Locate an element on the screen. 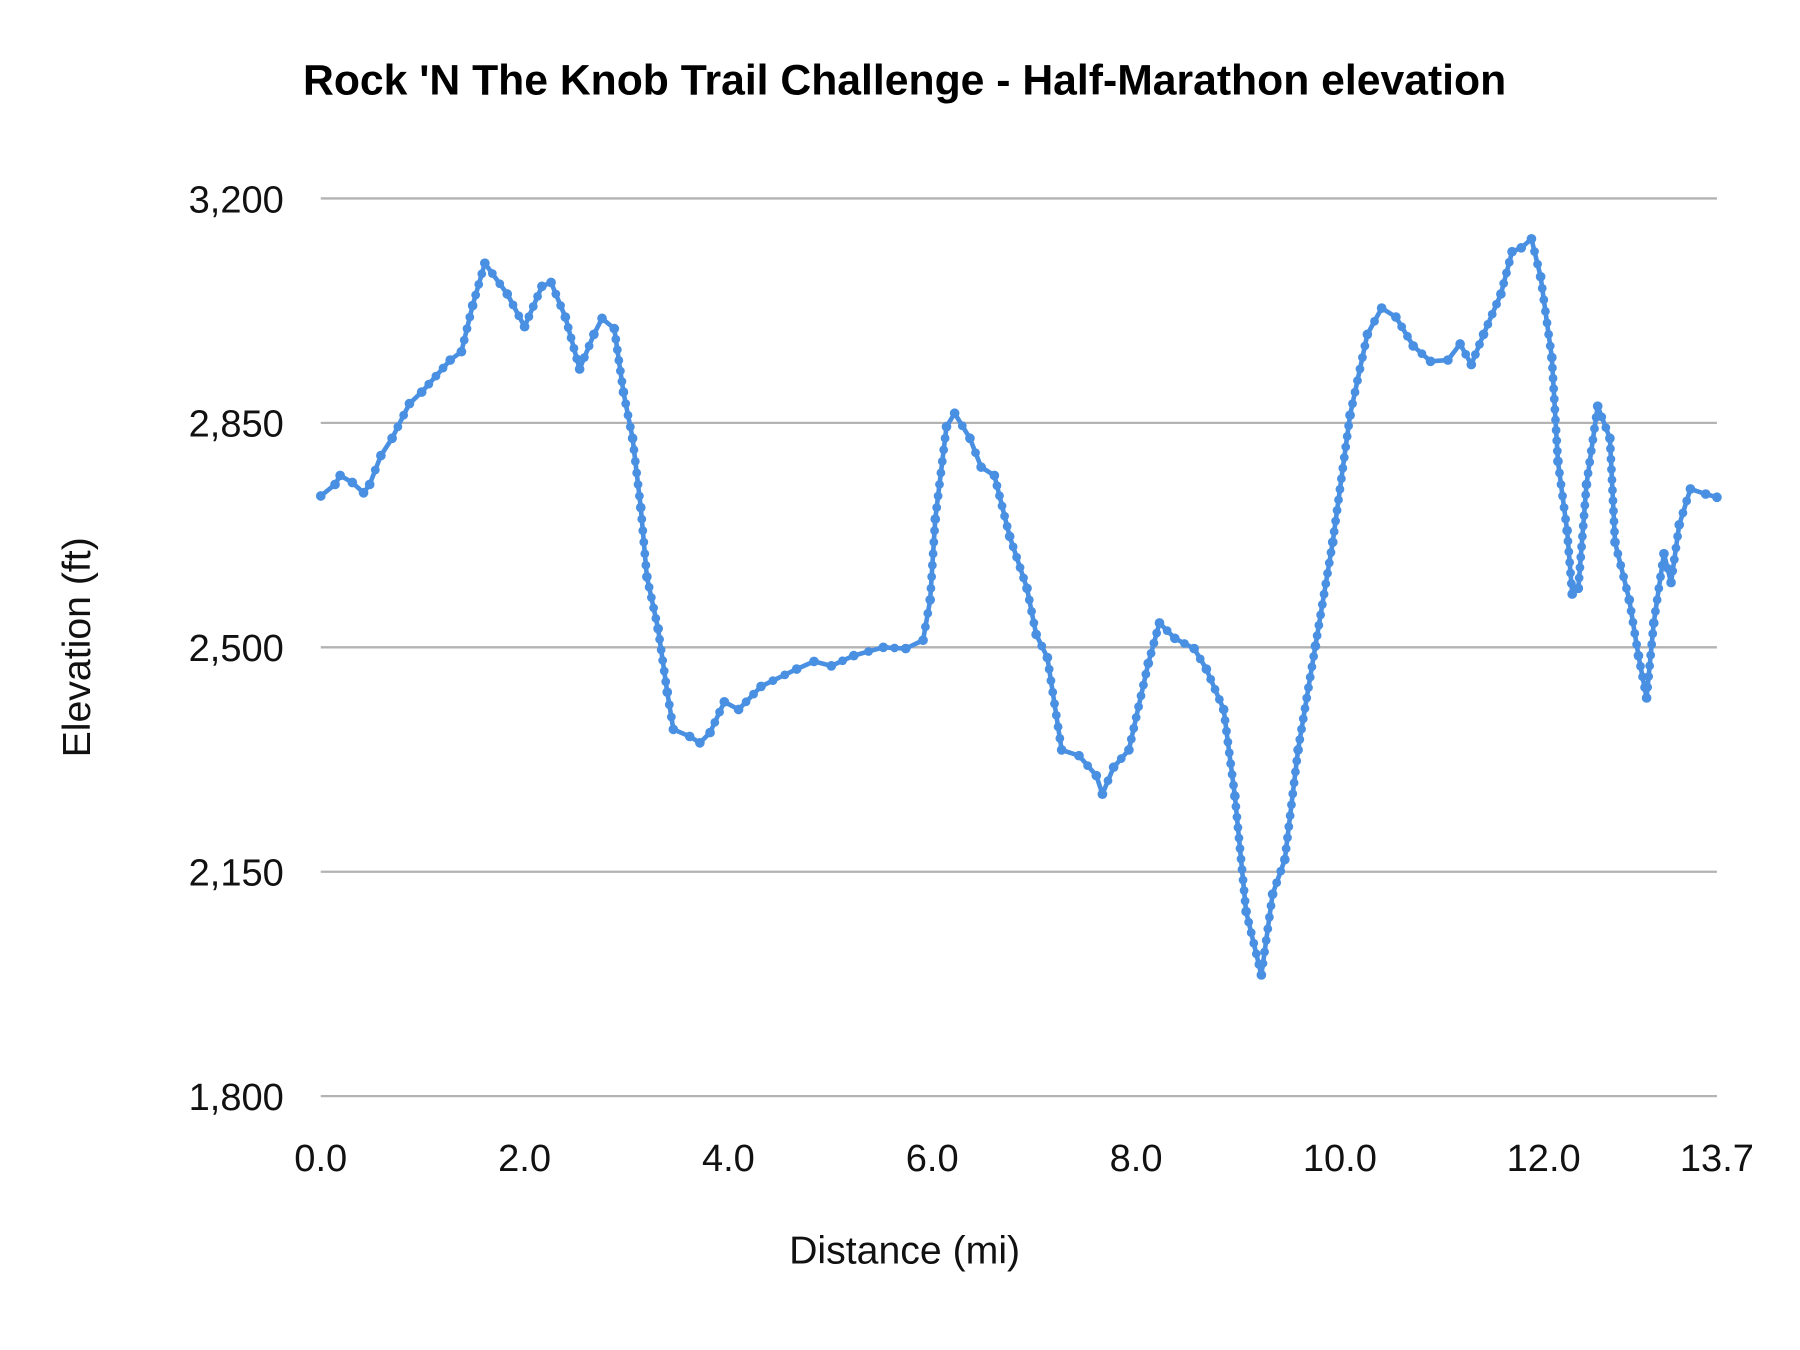 The height and width of the screenshot is (1350, 1800). x-tick-label: 12.0 is located at coordinates (1544, 1159).